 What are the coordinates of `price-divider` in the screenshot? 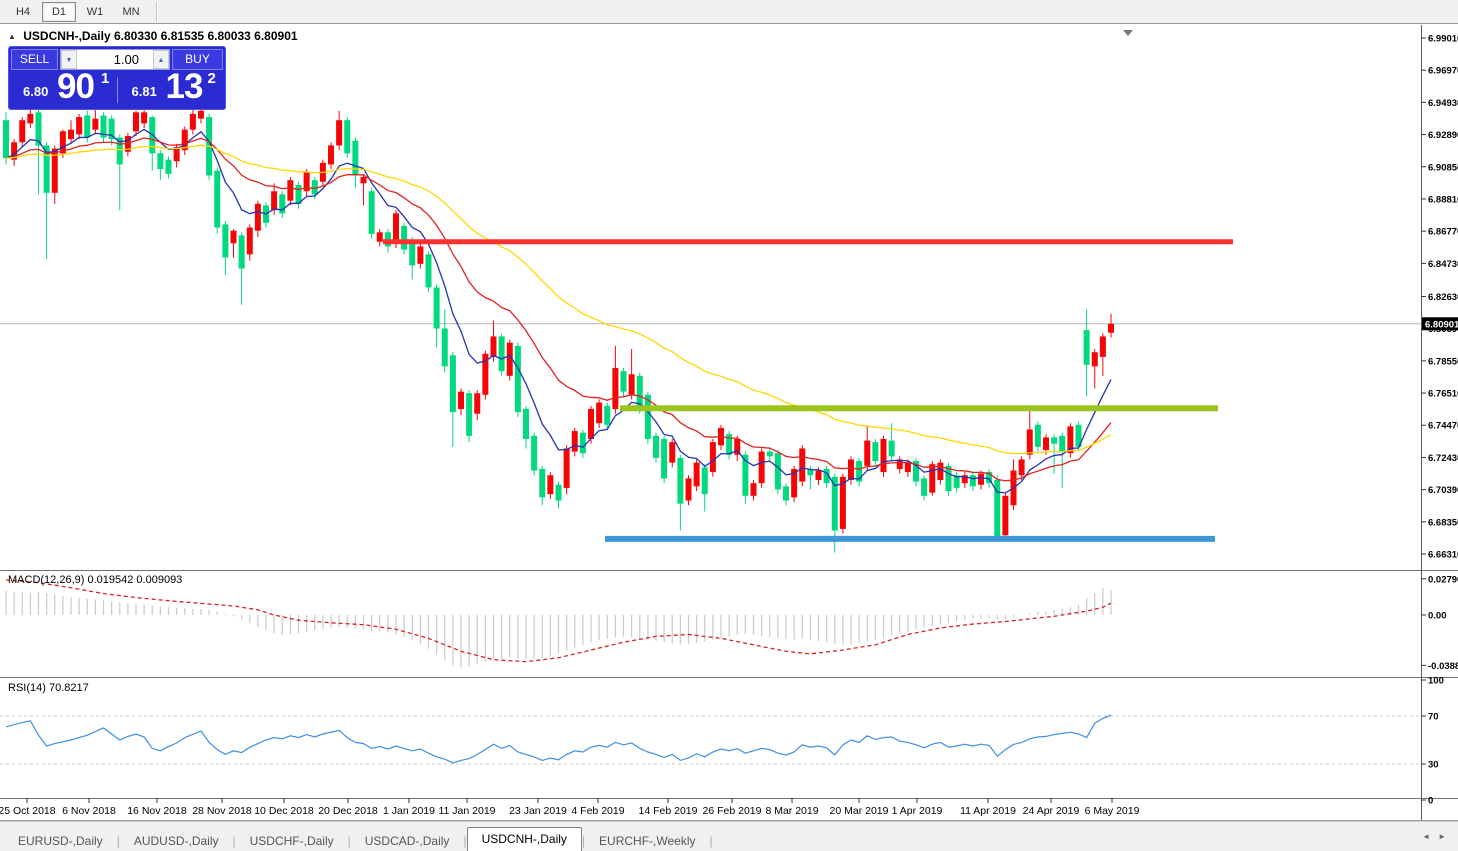 It's located at (117, 90).